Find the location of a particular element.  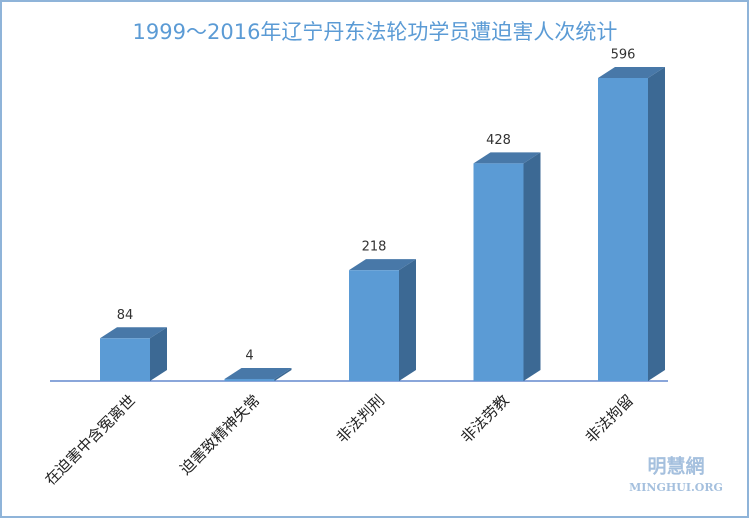

value-label: 428 is located at coordinates (498, 140).